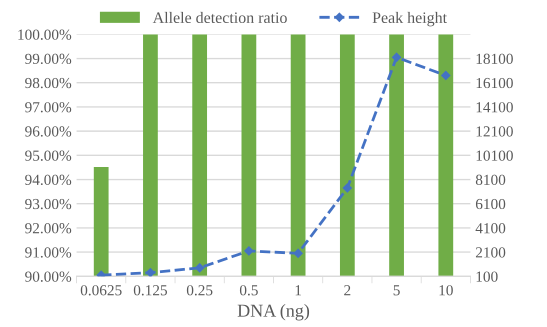  I want to click on y2-tick-label: 18100, so click(494, 59).